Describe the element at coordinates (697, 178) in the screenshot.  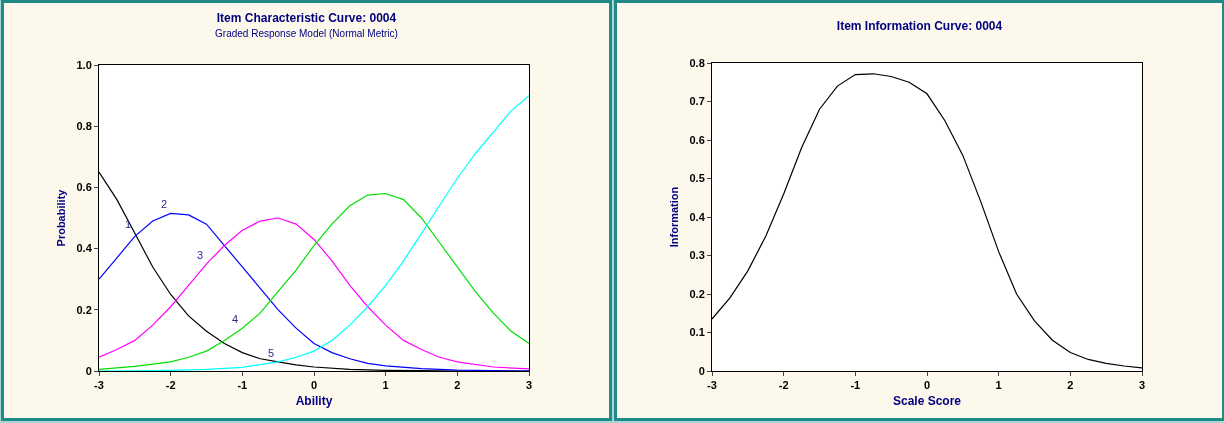
I see `y-tick-label: 0.5` at that location.